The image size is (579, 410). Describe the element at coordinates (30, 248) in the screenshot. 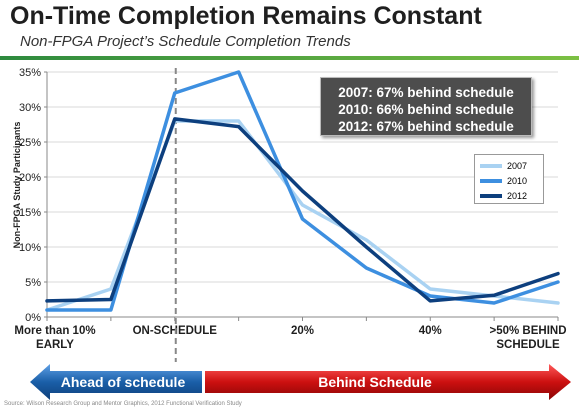

I see `y-tick-label: 10%` at that location.